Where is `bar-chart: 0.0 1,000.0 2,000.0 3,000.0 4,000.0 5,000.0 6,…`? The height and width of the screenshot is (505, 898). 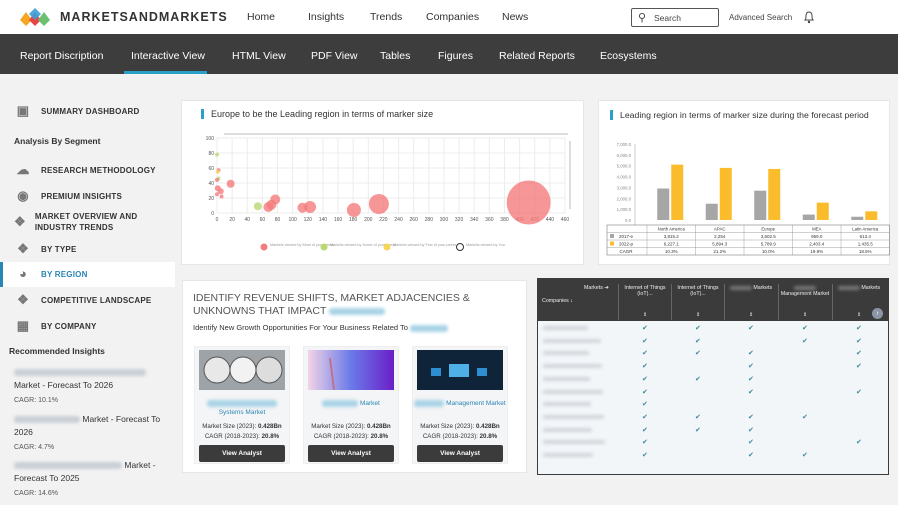 bar-chart: 0.0 1,000.0 2,000.0 3,000.0 4,000.0 5,000.0 6,… is located at coordinates (745, 183).